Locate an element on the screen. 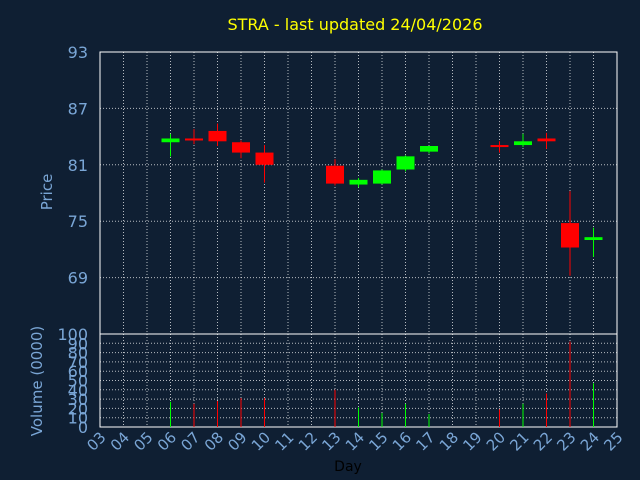 The image size is (640, 480). chart-title: STRA - last updated 24/04/2026 is located at coordinates (354, 24).